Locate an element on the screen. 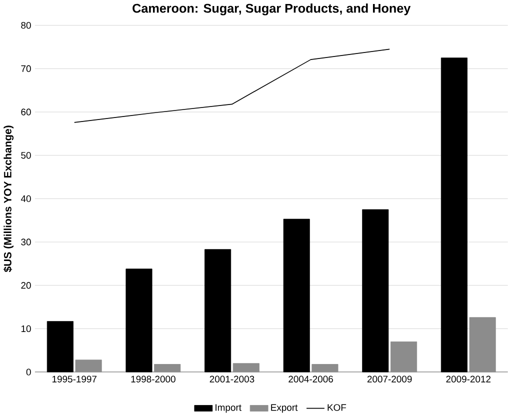 The image size is (508, 417). legend-label: KOF is located at coordinates (337, 408).